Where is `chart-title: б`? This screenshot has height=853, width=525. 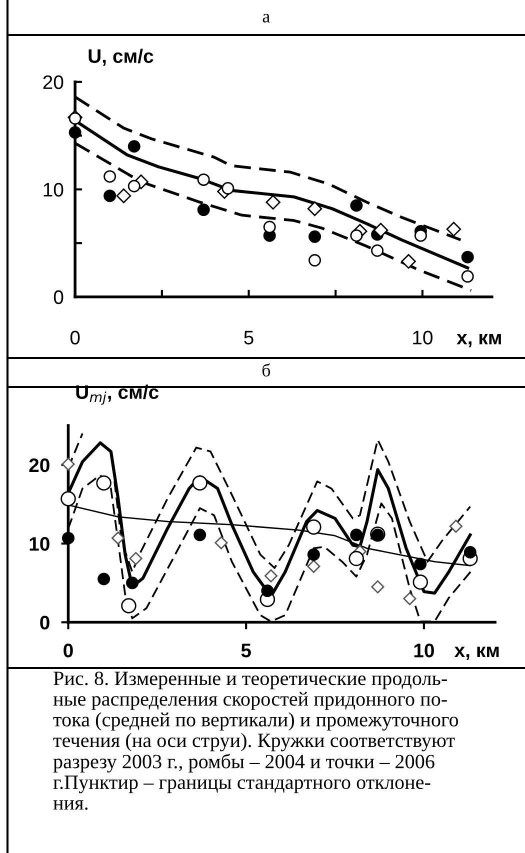 chart-title: б is located at coordinates (266, 370).